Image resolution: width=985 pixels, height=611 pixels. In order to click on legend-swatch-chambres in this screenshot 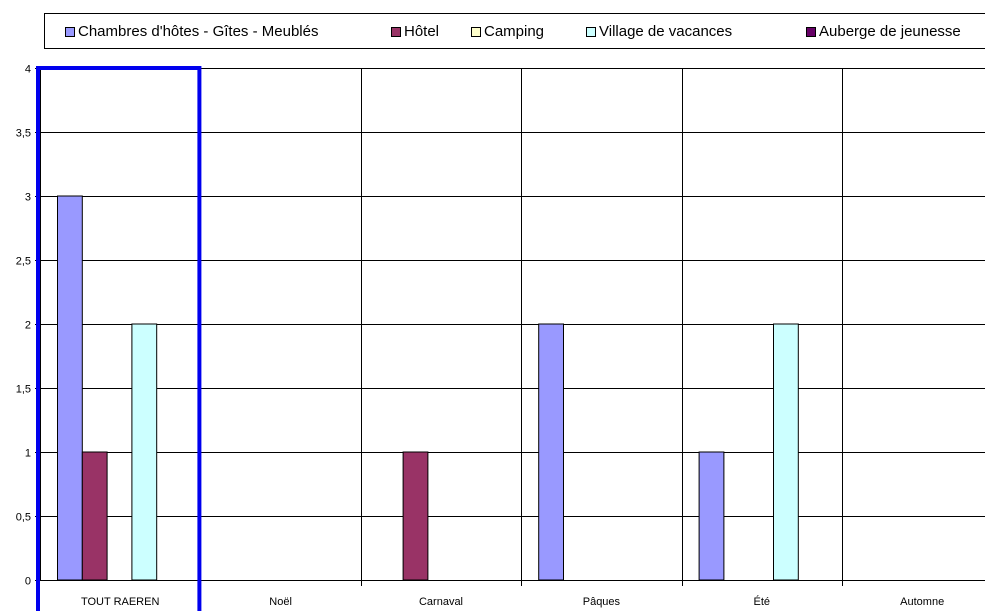, I will do `click(70, 31)`.